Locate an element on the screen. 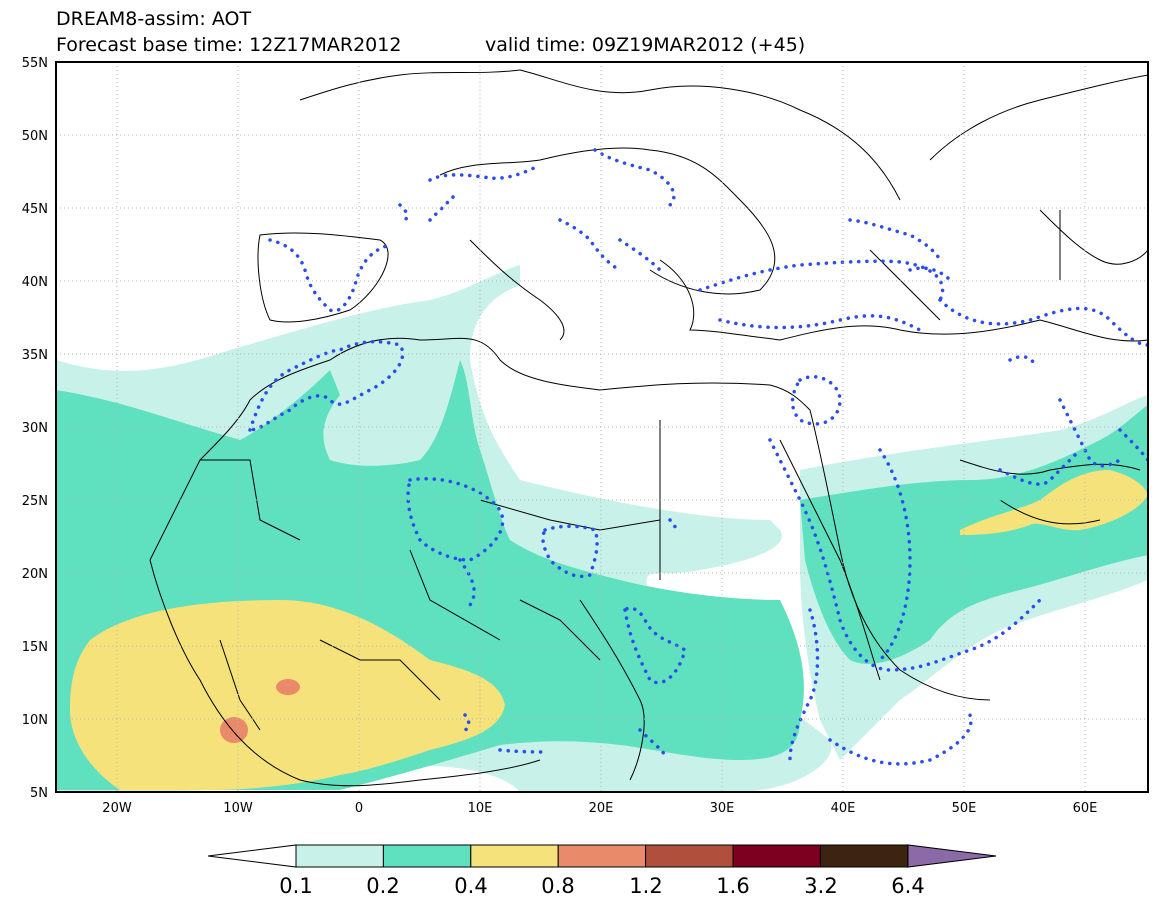  lat-tick-label: 35N is located at coordinates (35, 355).